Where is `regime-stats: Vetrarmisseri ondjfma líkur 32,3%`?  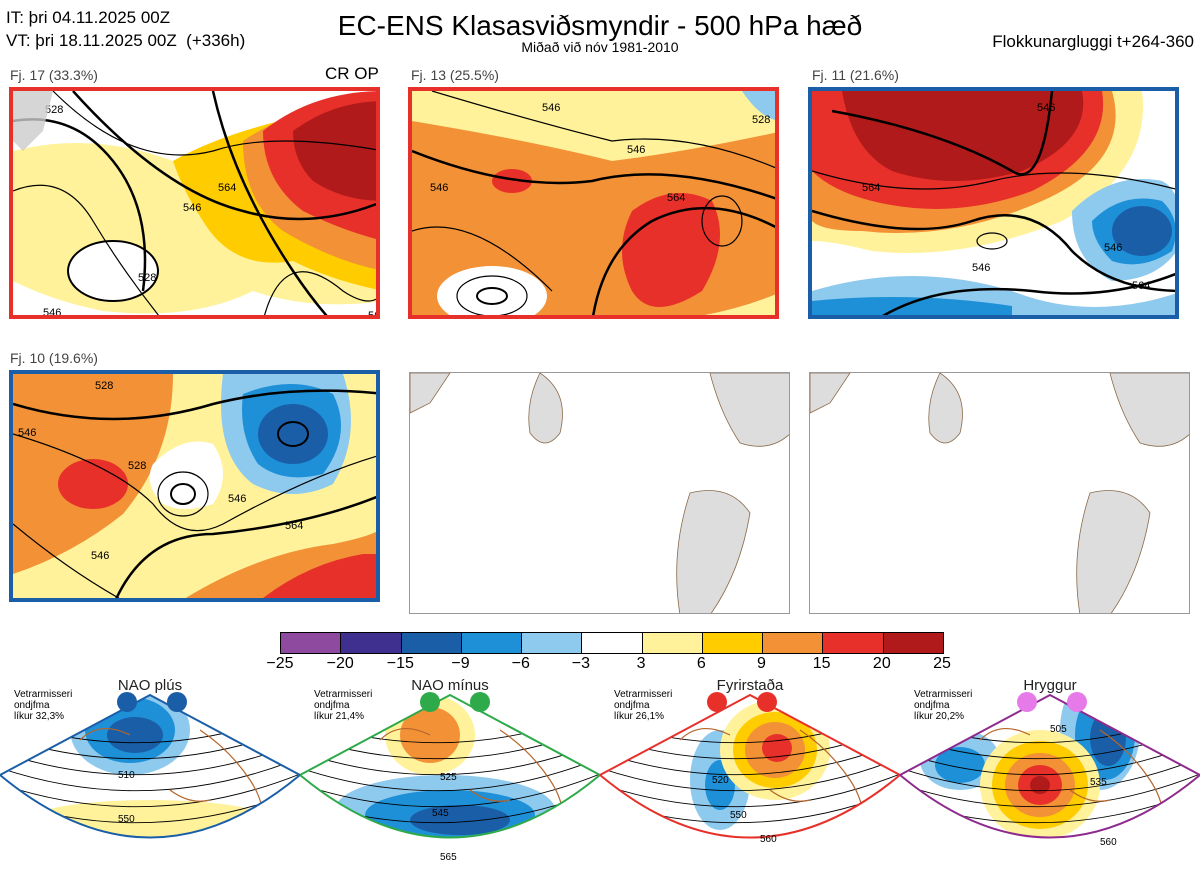 regime-stats: Vetrarmisseri ondjfma líkur 32,3% is located at coordinates (43, 705).